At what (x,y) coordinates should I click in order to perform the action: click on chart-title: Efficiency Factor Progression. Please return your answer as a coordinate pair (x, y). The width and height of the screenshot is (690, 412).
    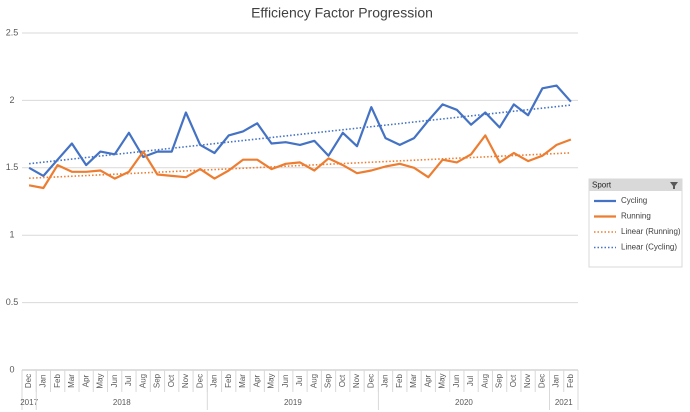
    Looking at the image, I should click on (342, 13).